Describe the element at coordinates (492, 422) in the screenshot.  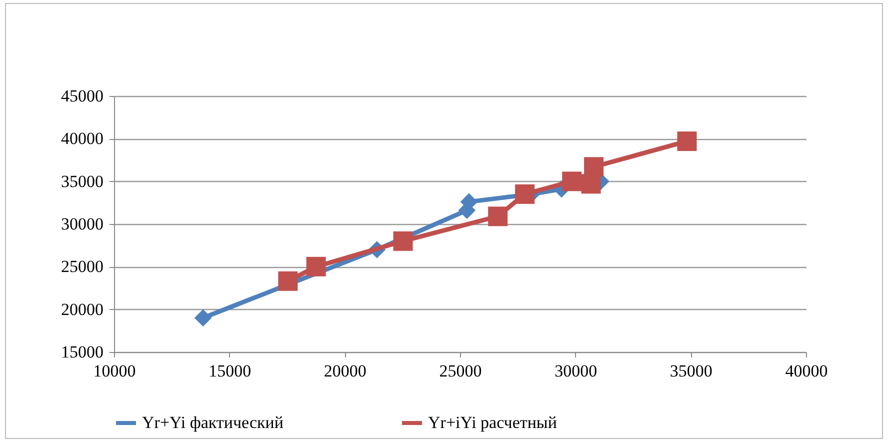
I see `legend-label: Yr+iYi расчетный` at that location.